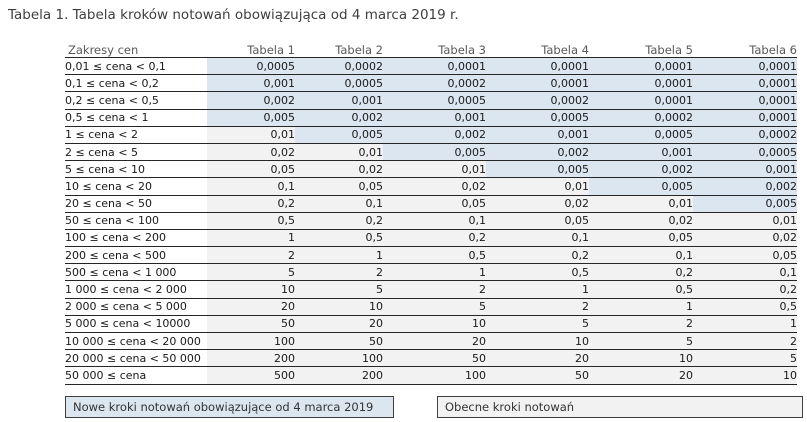 This screenshot has height=422, width=807. I want to click on column-header-tabela-2: Tabela 2, so click(339, 48).